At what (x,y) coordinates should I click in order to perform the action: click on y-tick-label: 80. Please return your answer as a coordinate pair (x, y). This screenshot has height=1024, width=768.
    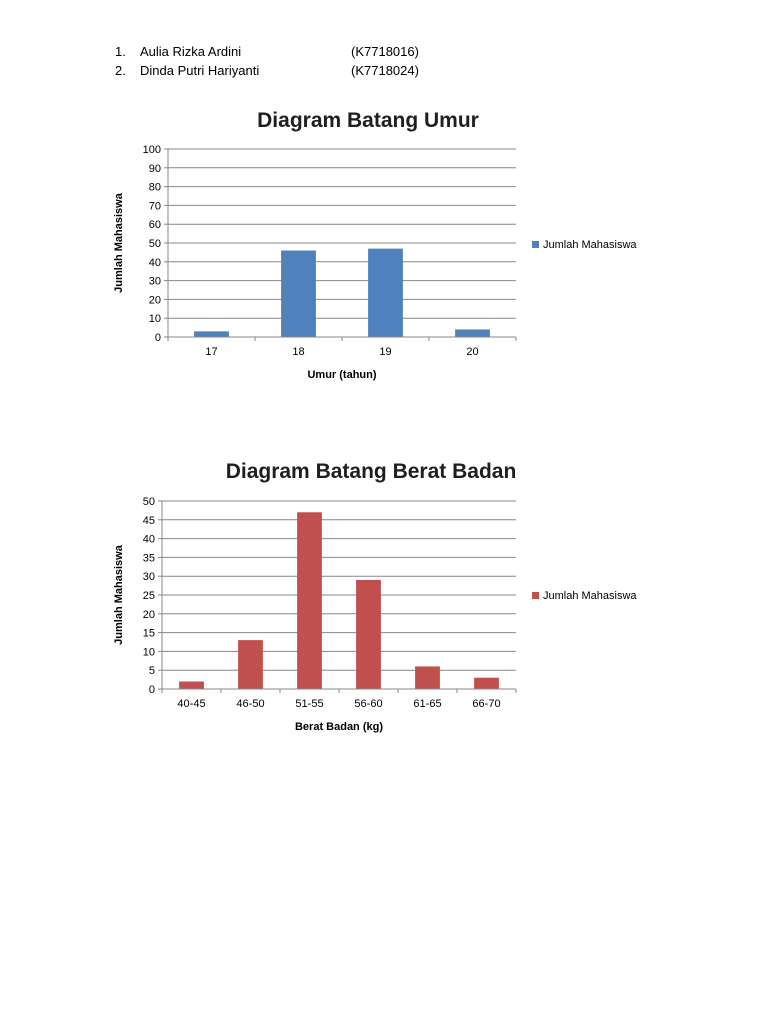
    Looking at the image, I should click on (155, 188).